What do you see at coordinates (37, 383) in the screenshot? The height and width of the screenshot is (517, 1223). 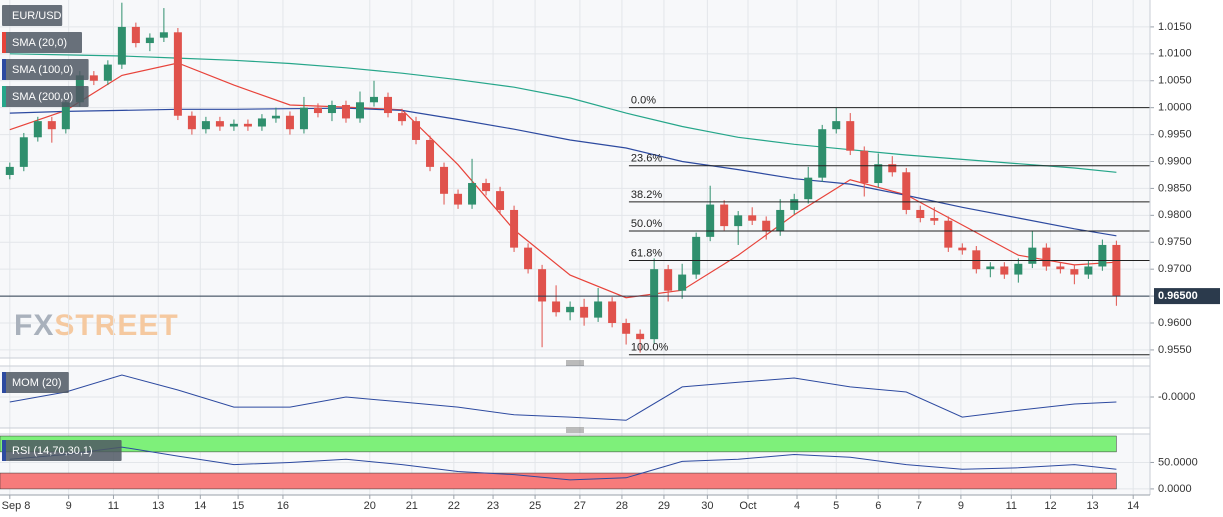 I see `legend-label: MOM (20)` at bounding box center [37, 383].